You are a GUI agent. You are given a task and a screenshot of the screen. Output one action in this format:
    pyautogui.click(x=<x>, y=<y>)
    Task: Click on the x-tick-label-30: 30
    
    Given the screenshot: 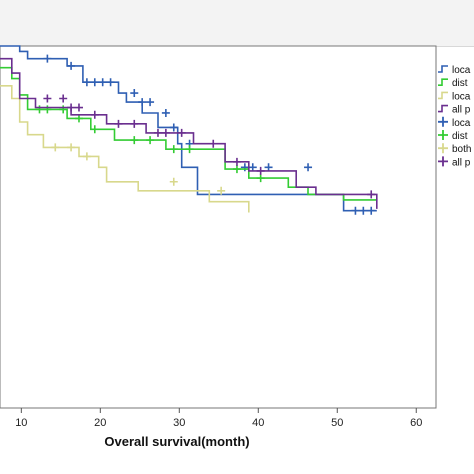 What is the action you would take?
    pyautogui.click(x=179, y=423)
    